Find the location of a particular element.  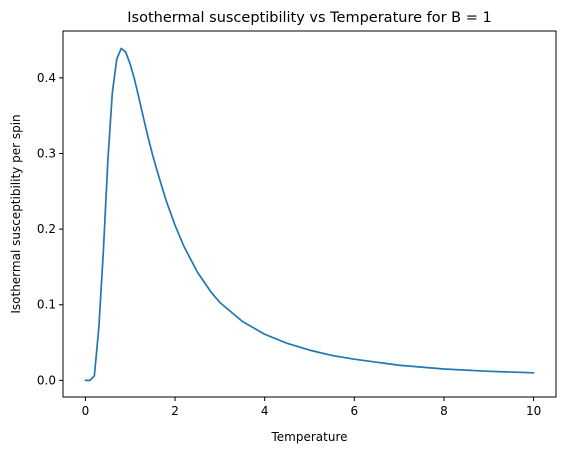

y-tick-label: 0.1 is located at coordinates (46, 305).